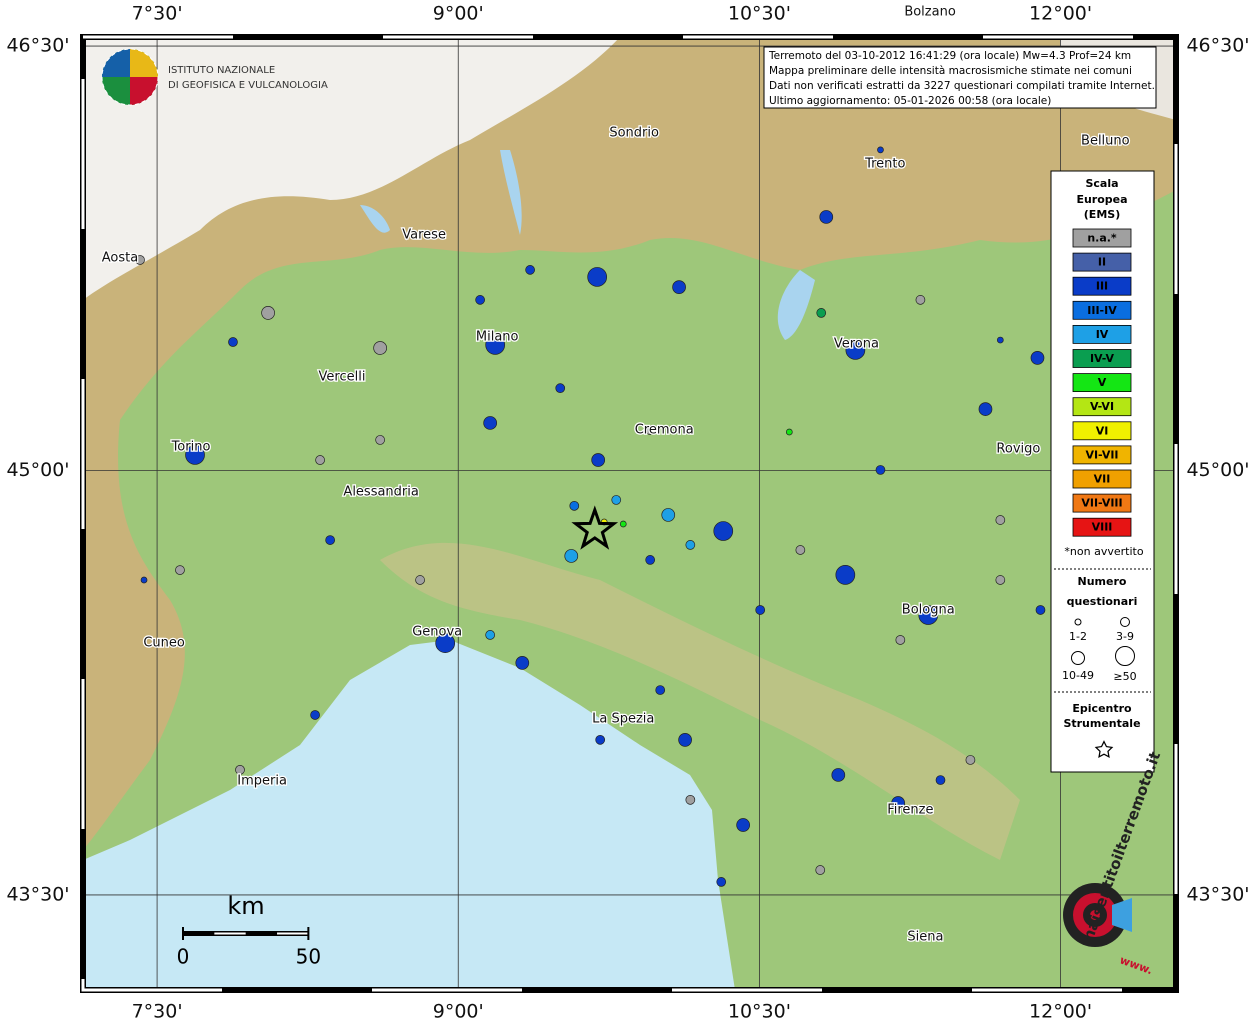 The image size is (1255, 1028). What do you see at coordinates (262, 780) in the screenshot?
I see `city-label: Imperia` at bounding box center [262, 780].